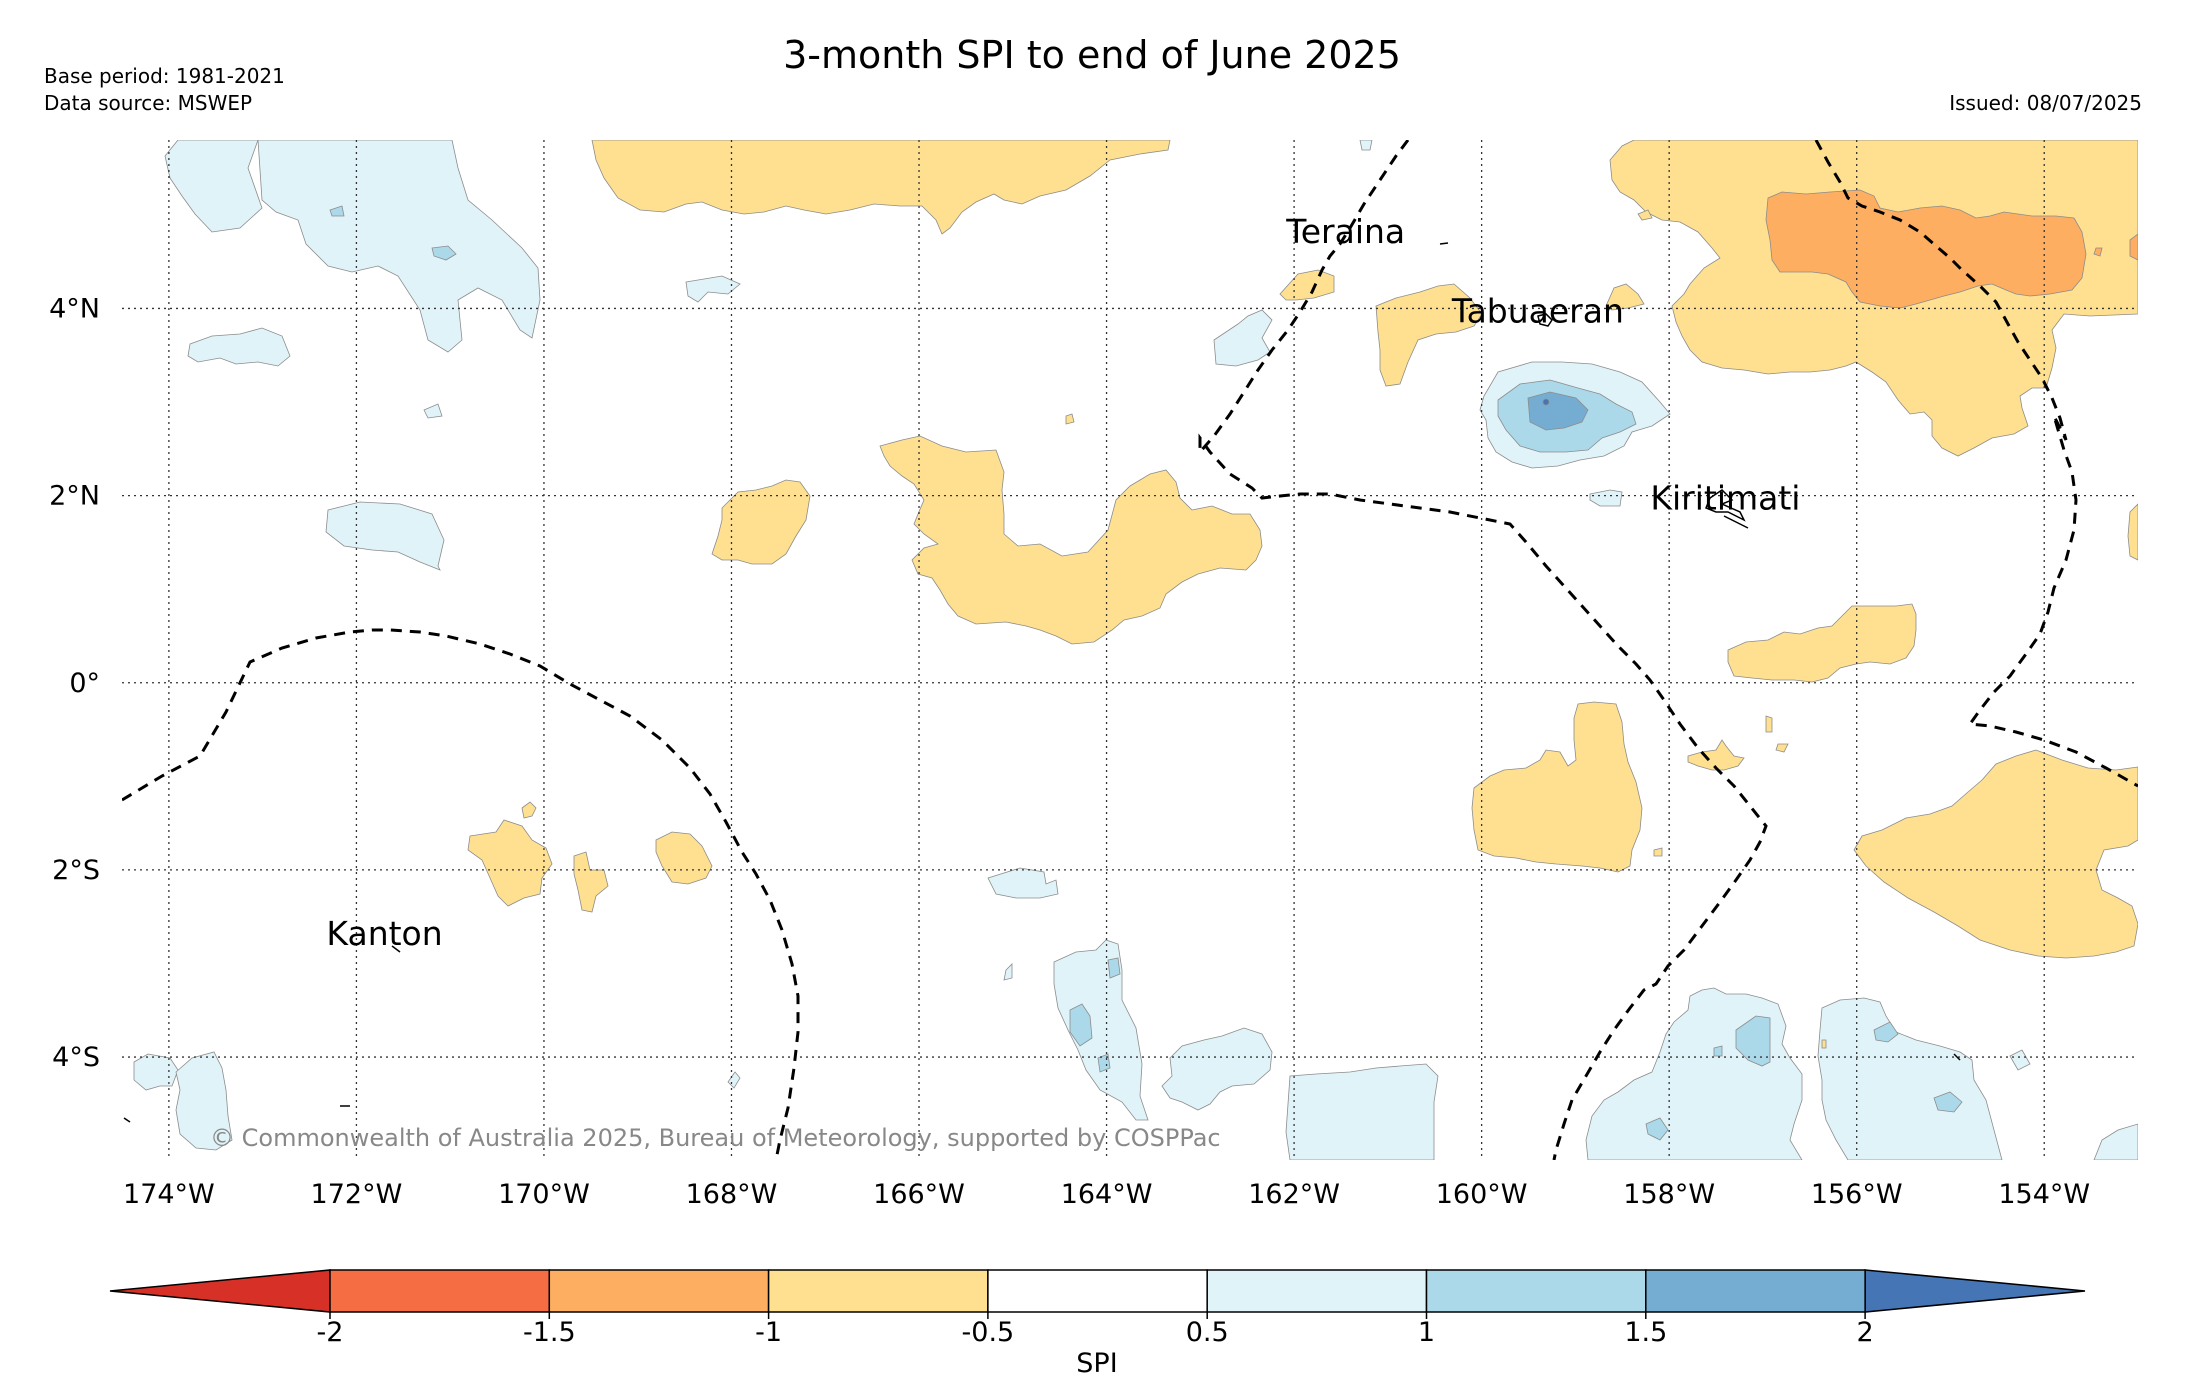 The width and height of the screenshot is (2185, 1380). I want to click on latitude-tick-label: 2°N, so click(74, 496).